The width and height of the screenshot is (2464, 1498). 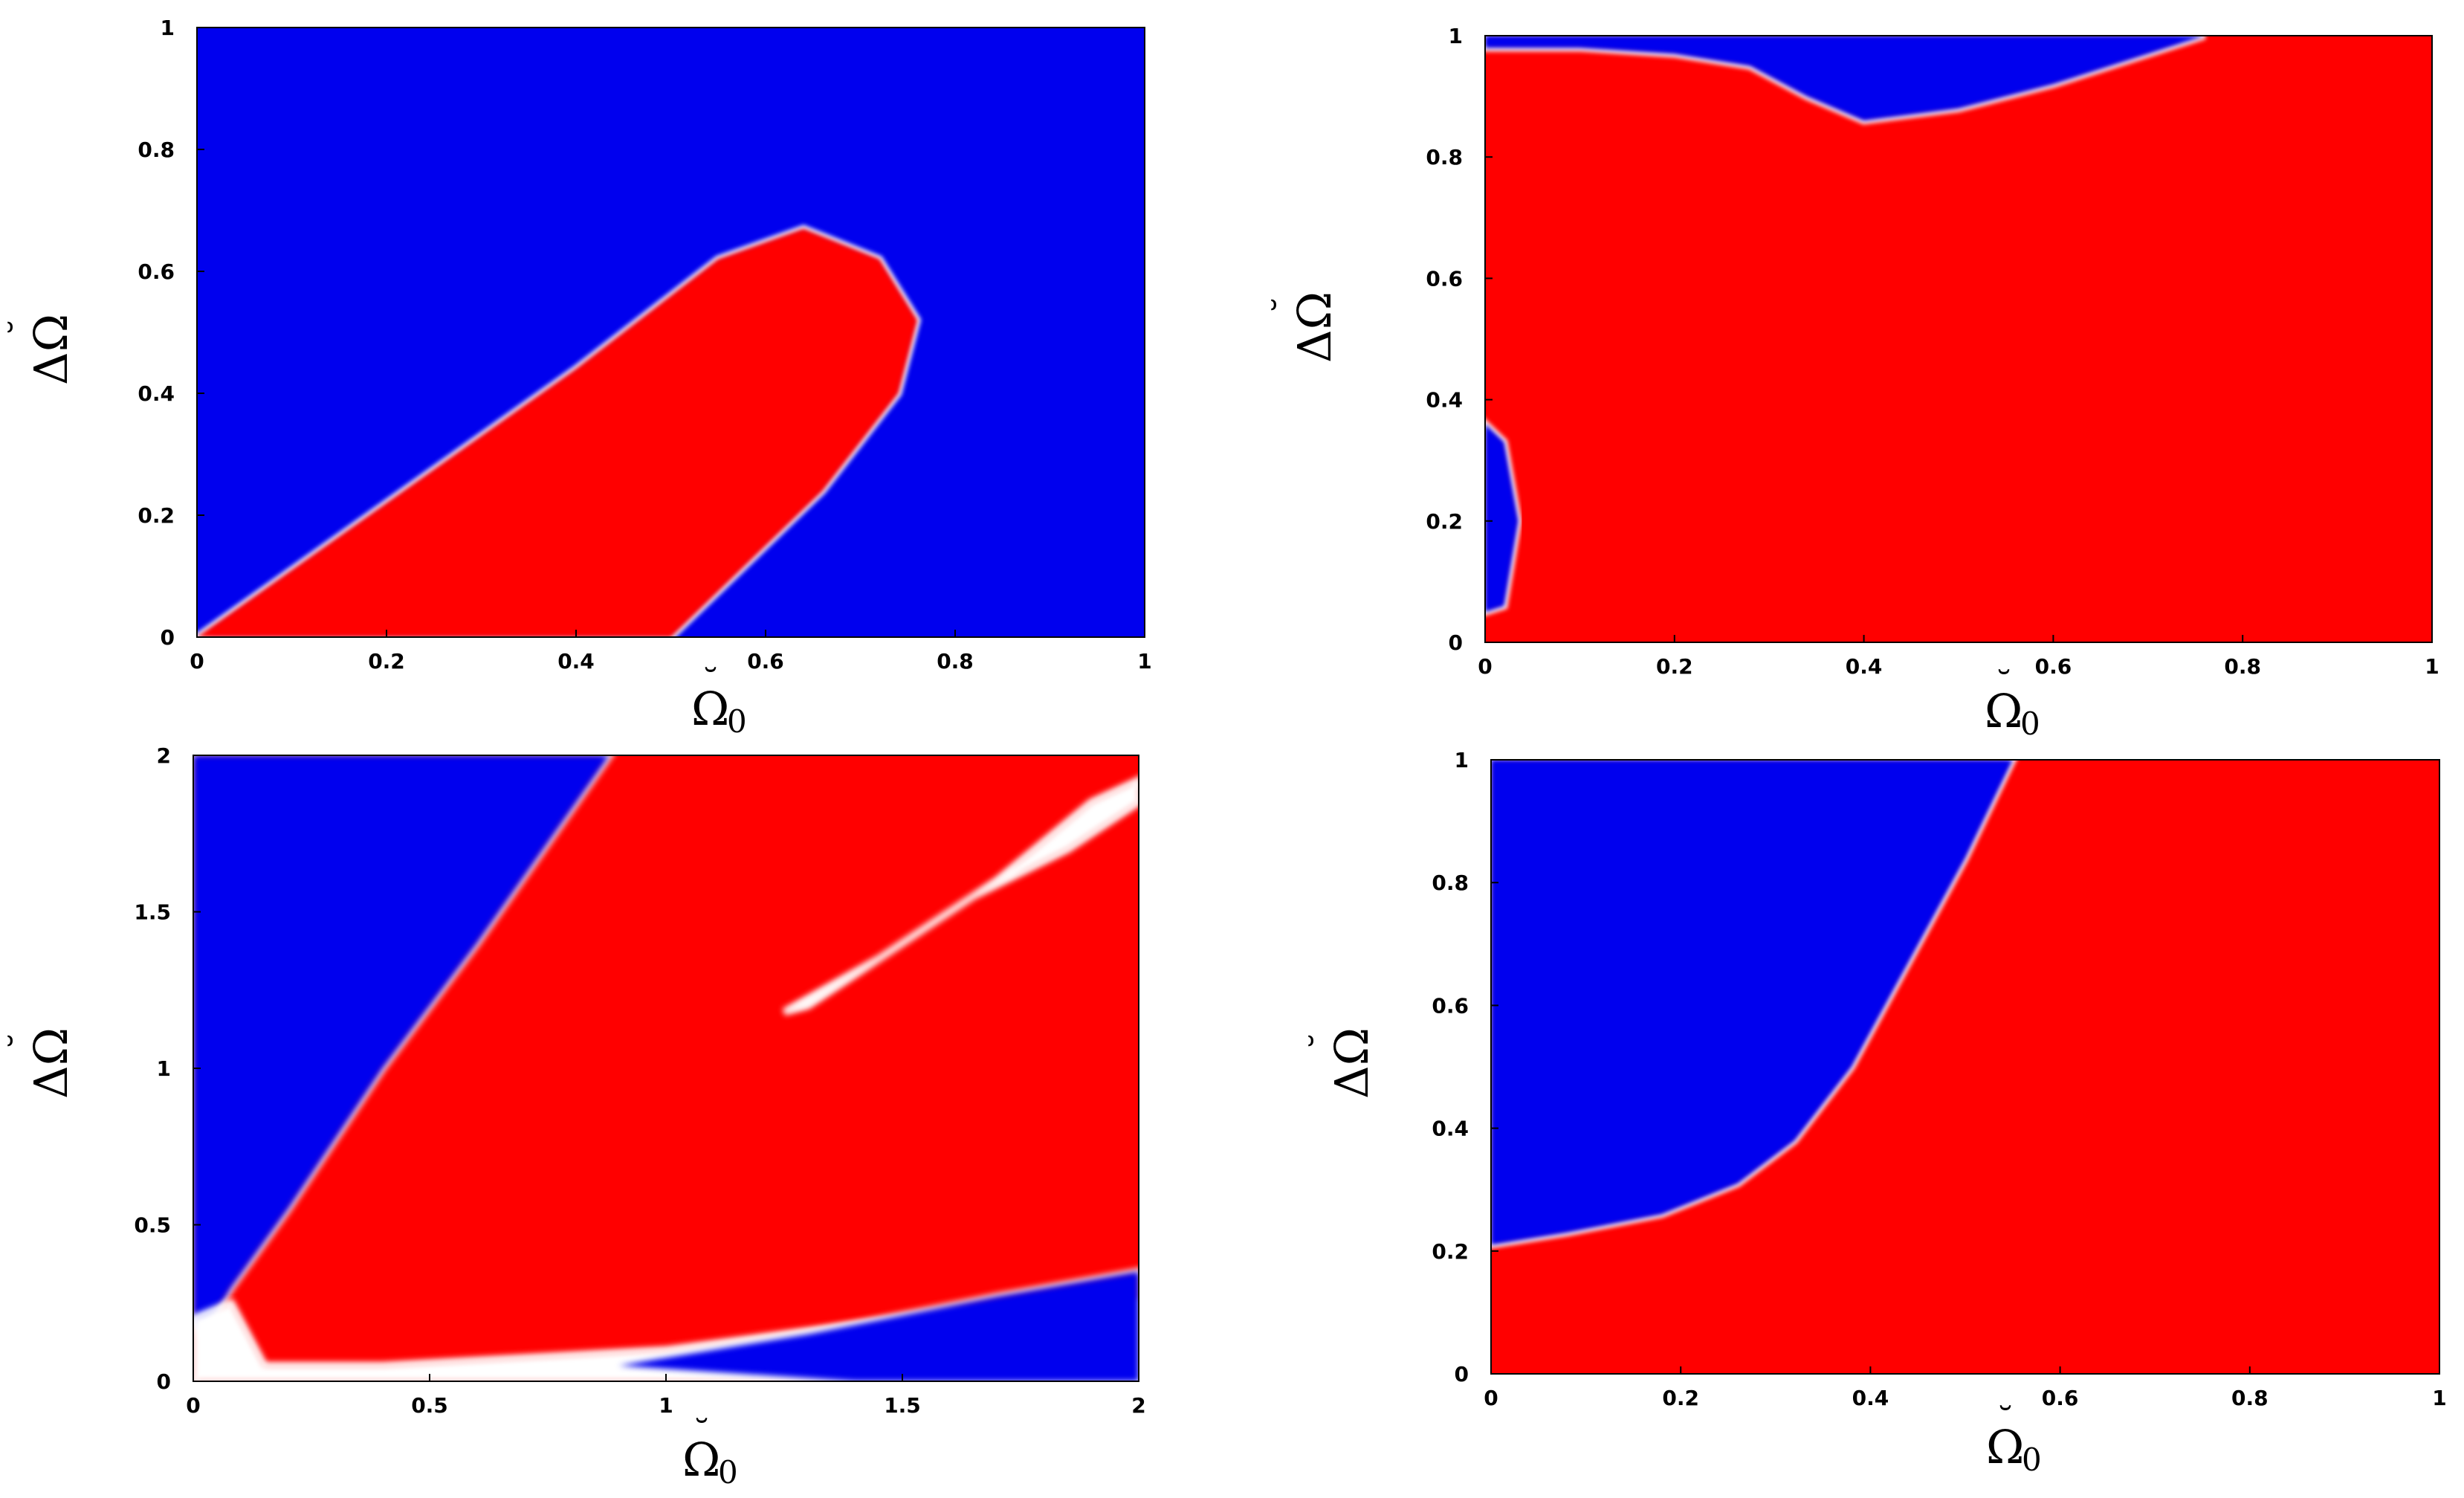 What do you see at coordinates (152, 912) in the screenshot?
I see `y-tick-label: 1.5` at bounding box center [152, 912].